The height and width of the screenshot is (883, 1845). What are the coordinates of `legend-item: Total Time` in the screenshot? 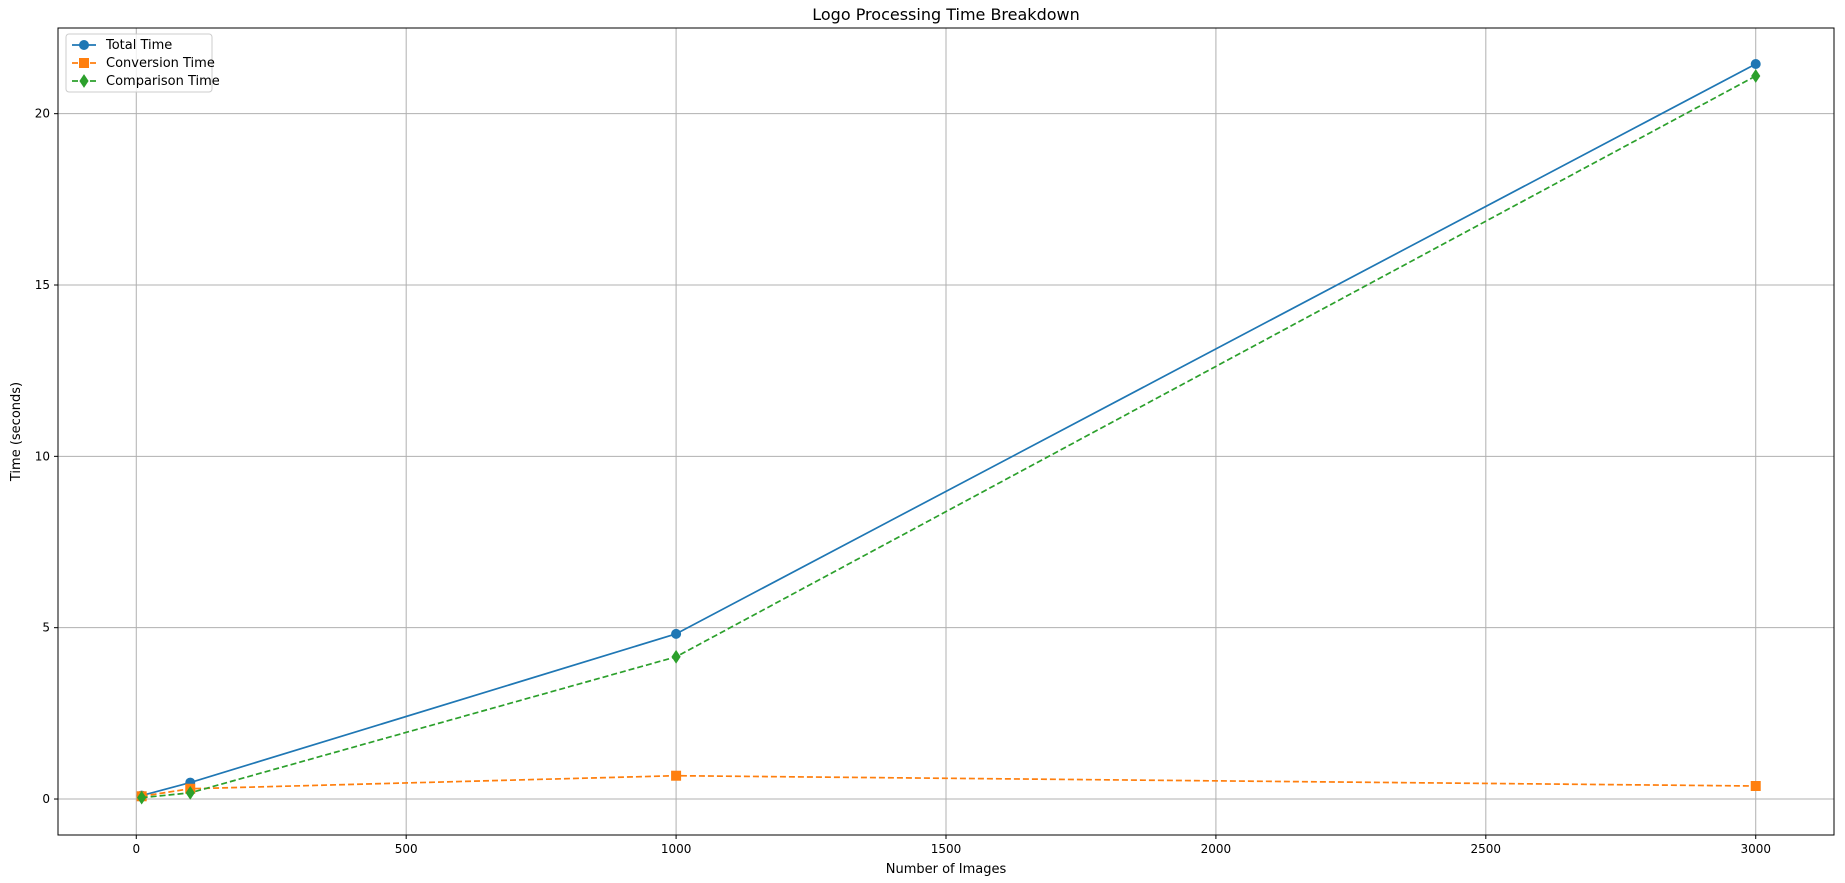 It's located at (122, 45).